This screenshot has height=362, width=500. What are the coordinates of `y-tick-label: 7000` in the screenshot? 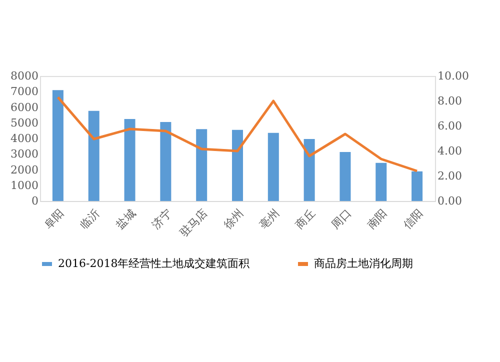 It's located at (24, 91).